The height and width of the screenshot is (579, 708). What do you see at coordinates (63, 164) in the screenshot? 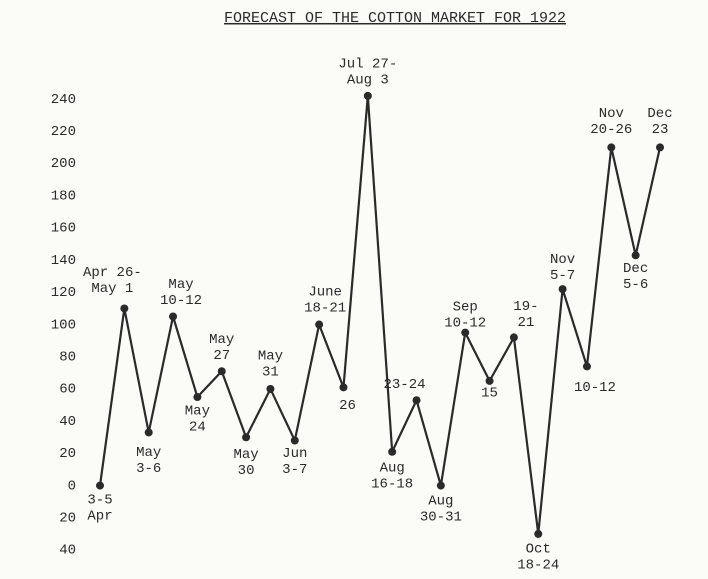
I see `y-tick-label: 200` at bounding box center [63, 164].